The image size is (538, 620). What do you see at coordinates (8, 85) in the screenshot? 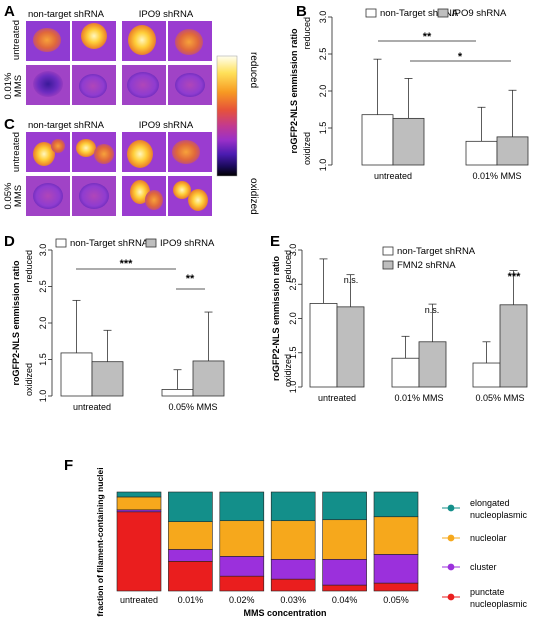
I see `micro-A-row-bottom-1: 0.01%` at bounding box center [8, 85].